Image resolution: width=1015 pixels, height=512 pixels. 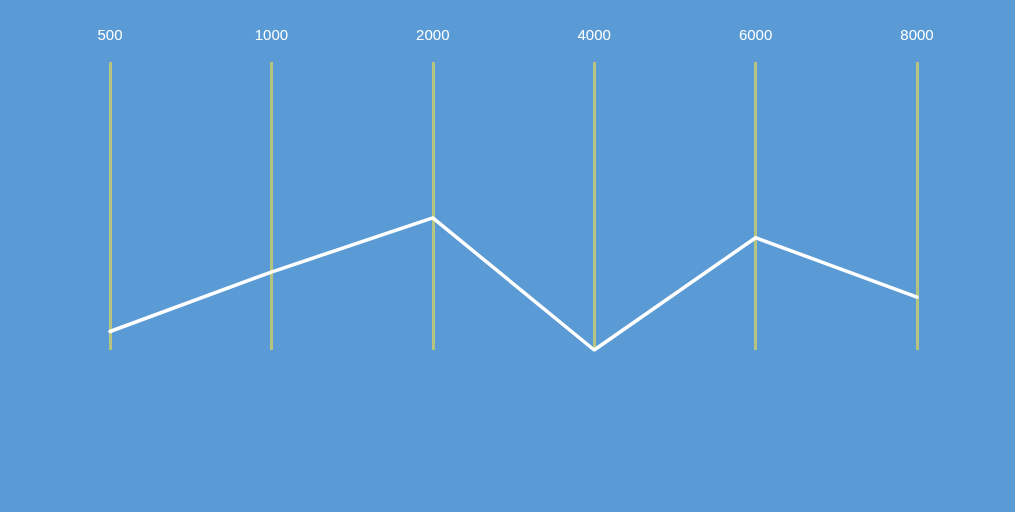 What do you see at coordinates (917, 34) in the screenshot?
I see `x-tick-label: 8000` at bounding box center [917, 34].